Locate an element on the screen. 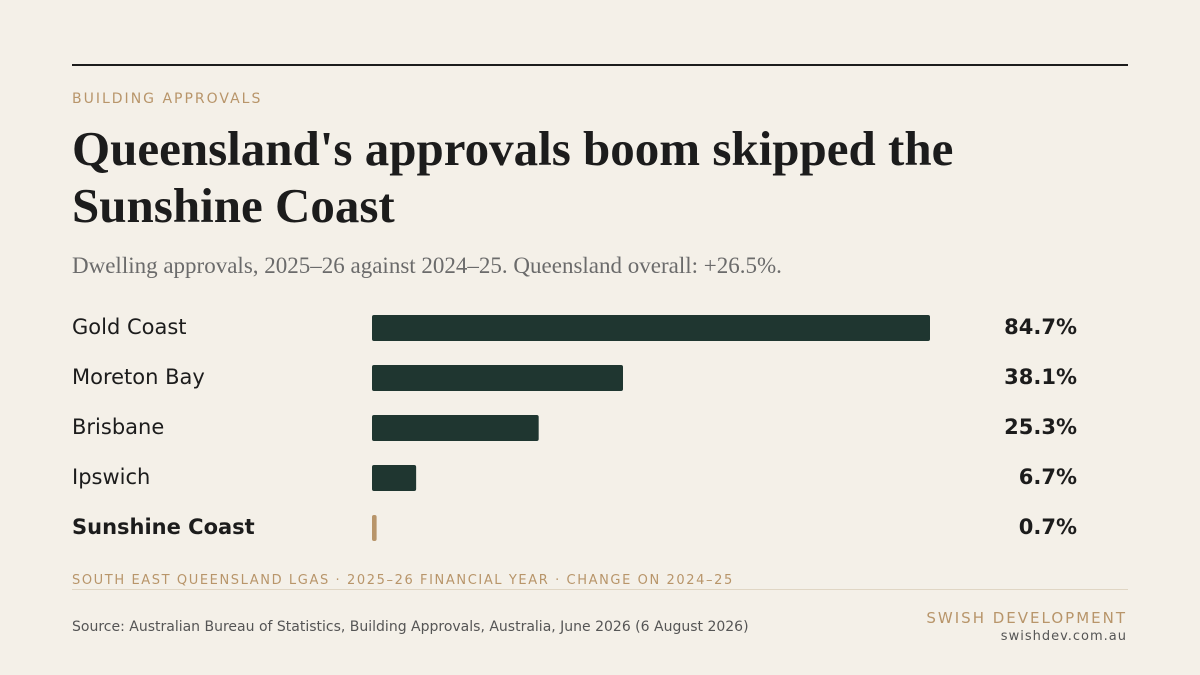  category-label: Gold Coast is located at coordinates (129, 327).